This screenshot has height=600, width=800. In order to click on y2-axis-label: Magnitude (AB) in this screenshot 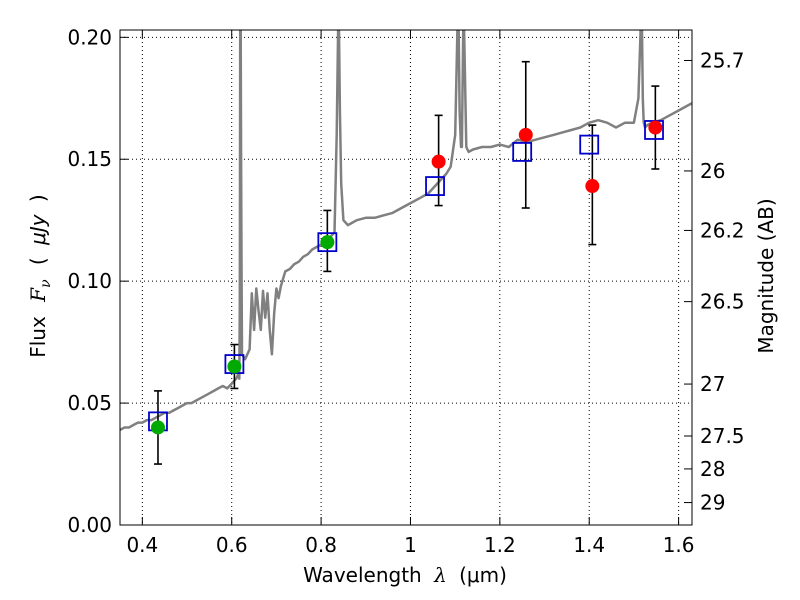, I will do `click(766, 275)`.